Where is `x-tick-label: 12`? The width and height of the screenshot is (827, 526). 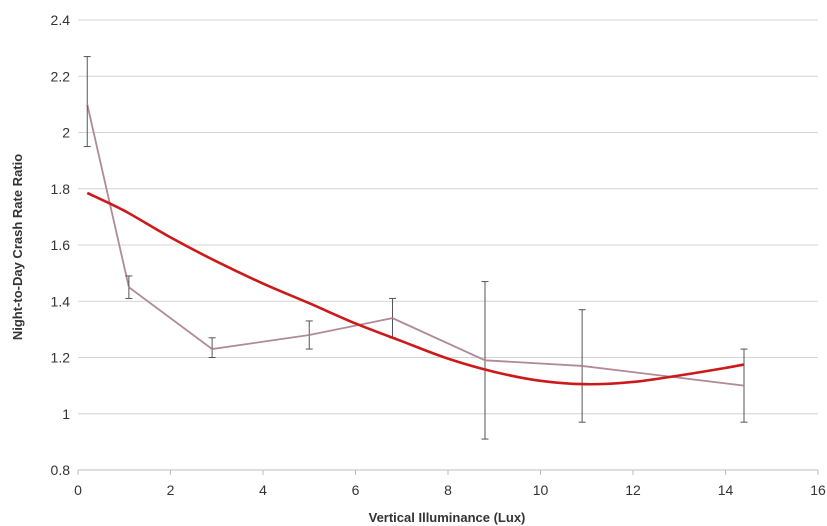
x-tick-label: 12 is located at coordinates (633, 490).